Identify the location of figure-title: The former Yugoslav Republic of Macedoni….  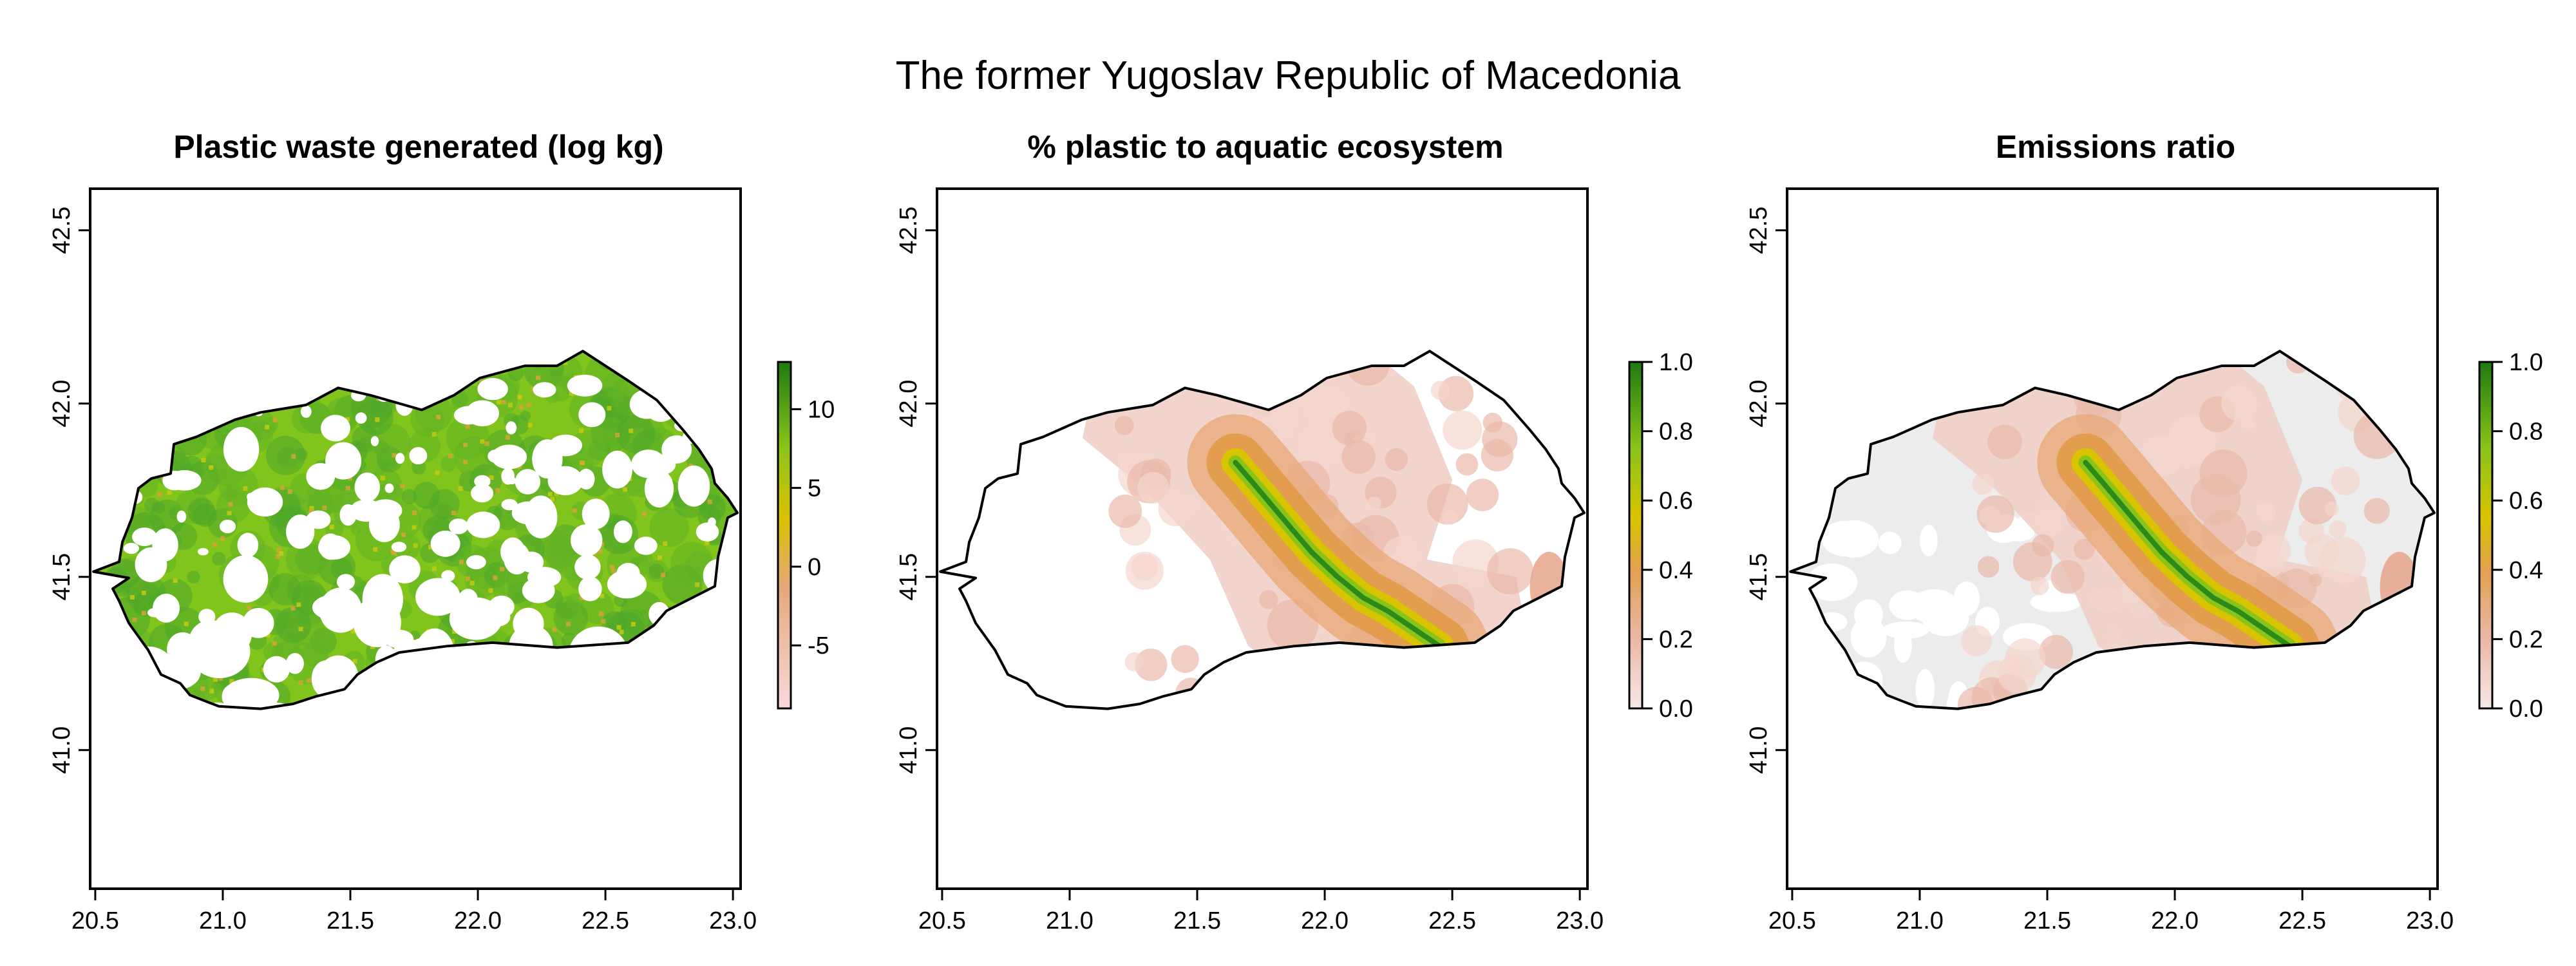
(1288, 75).